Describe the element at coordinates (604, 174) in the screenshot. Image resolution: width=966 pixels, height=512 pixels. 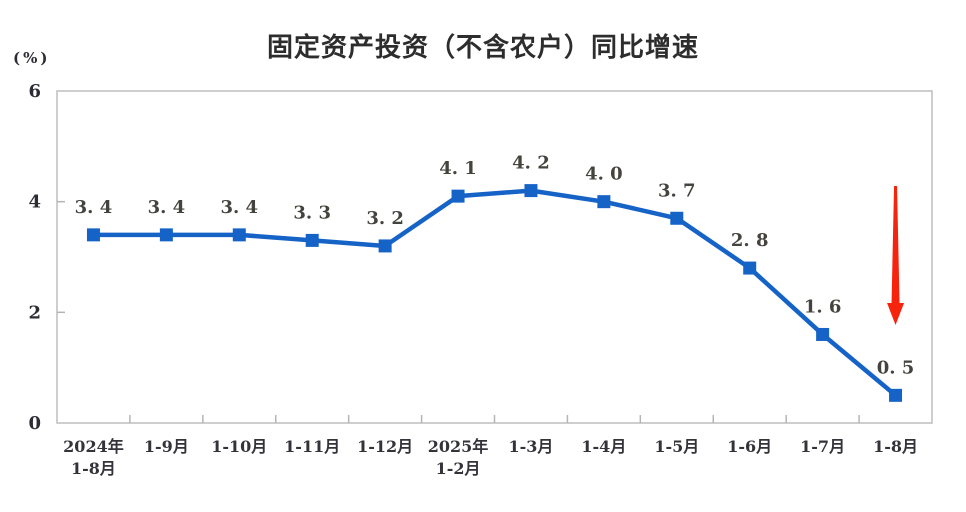
I see `data-point-label: 4. 0` at that location.